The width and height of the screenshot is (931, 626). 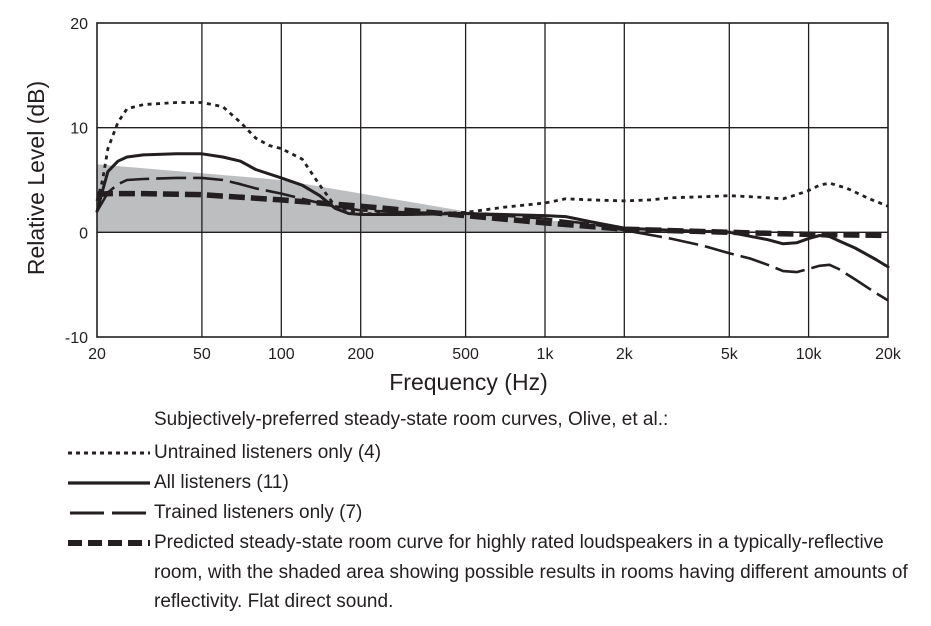 I want to click on shaded-reflectivity-area, so click(x=492, y=198).